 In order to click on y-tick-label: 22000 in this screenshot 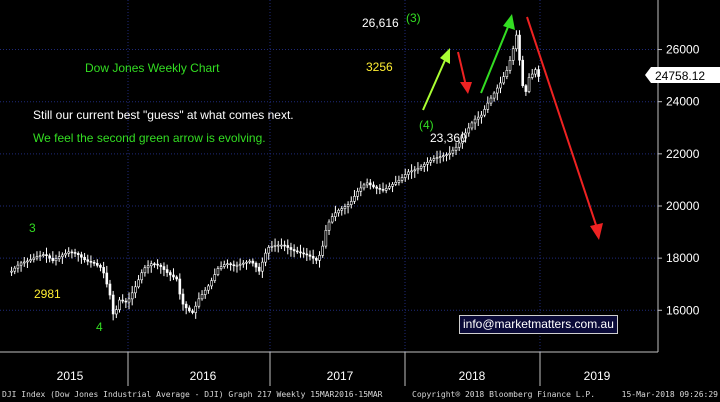, I will do `click(683, 154)`.